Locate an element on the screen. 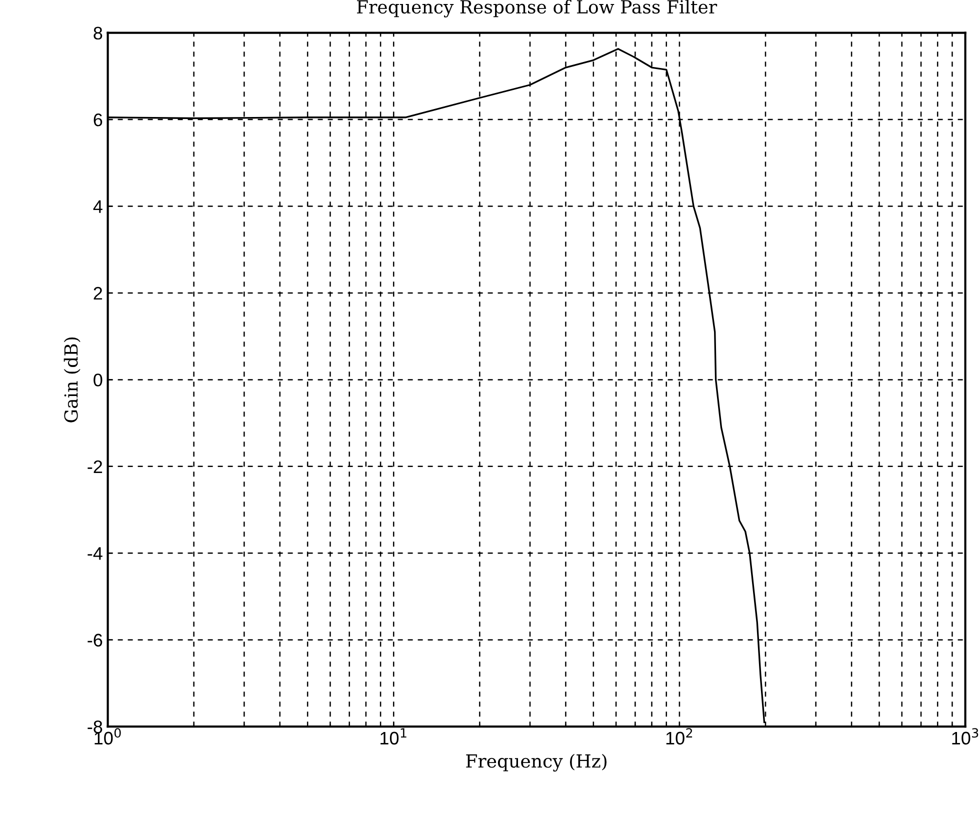 Image resolution: width=980 pixels, height=821 pixels. y-tick-label: -2 is located at coordinates (95, 466).